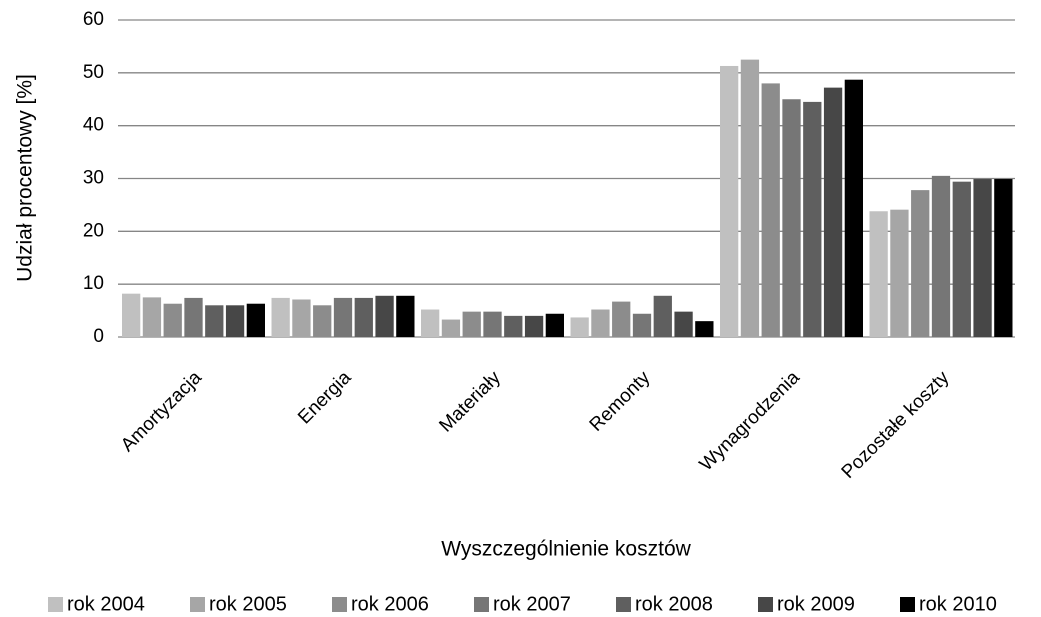 The height and width of the screenshot is (617, 1041). What do you see at coordinates (93, 283) in the screenshot?
I see `y-tick-label: 10` at bounding box center [93, 283].